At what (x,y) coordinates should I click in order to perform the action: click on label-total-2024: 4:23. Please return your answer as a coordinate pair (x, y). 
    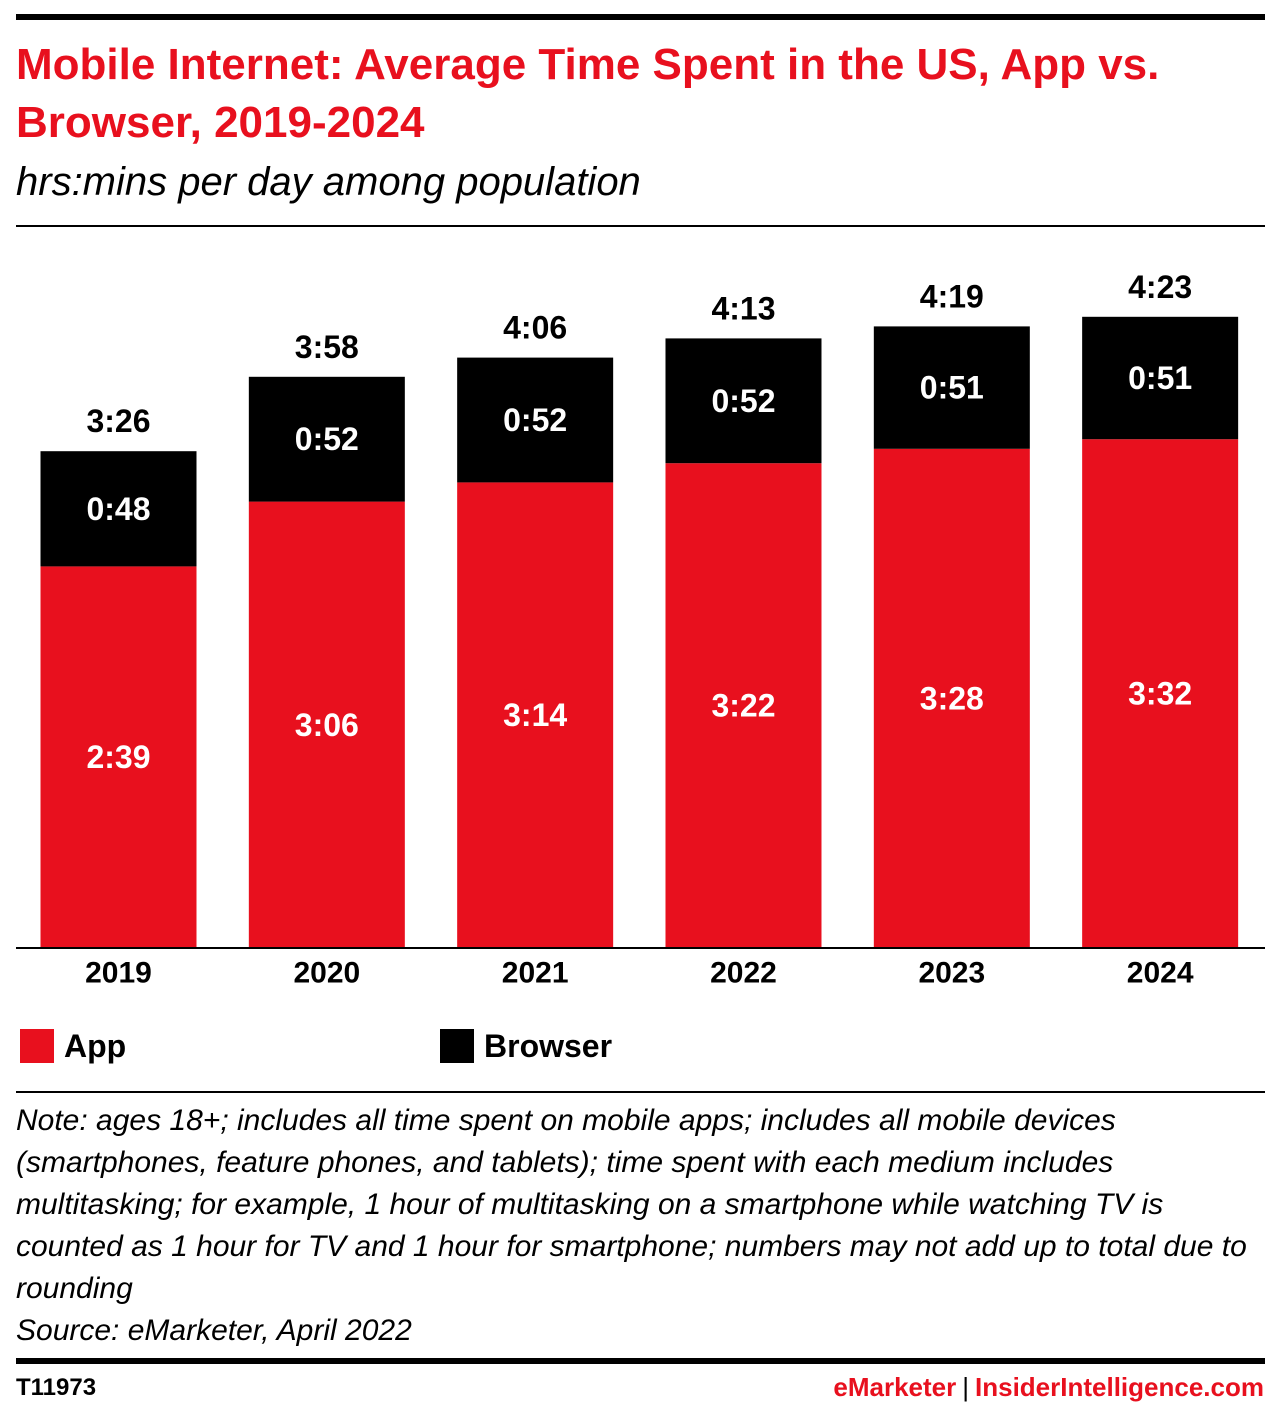
    Looking at the image, I should click on (1160, 287).